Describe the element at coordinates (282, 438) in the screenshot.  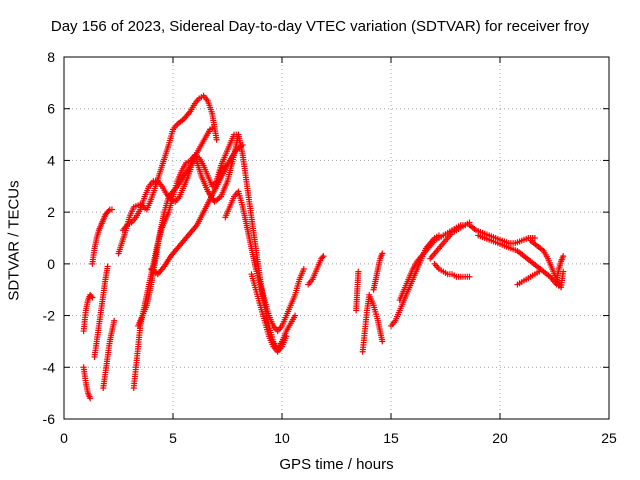
I see `x-tick-label: 10` at that location.